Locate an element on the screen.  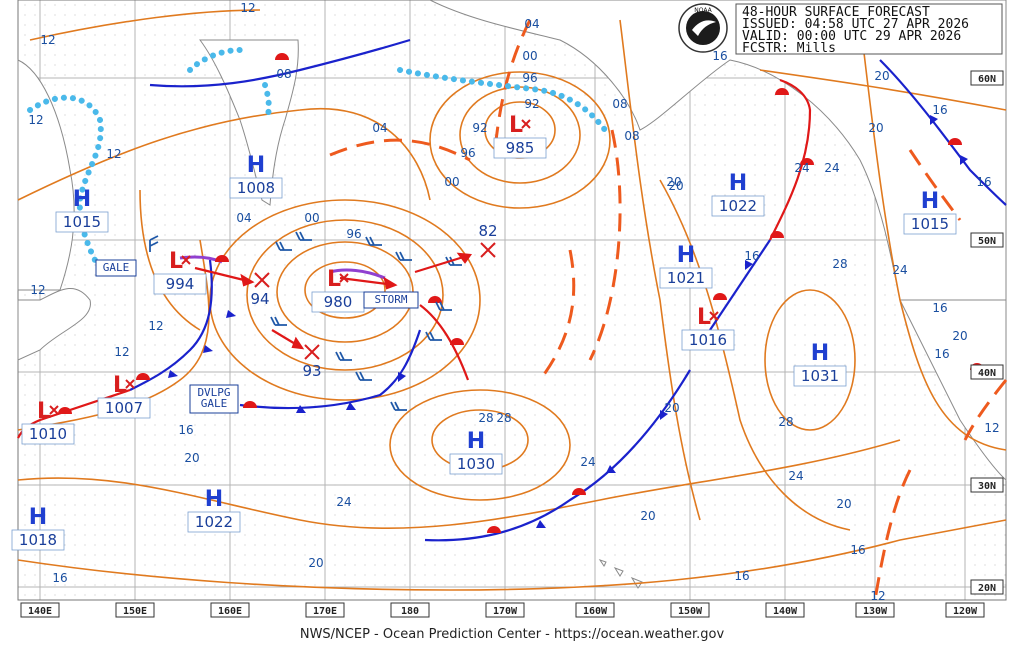
pressure-value: 1018 is located at coordinates (38, 540).